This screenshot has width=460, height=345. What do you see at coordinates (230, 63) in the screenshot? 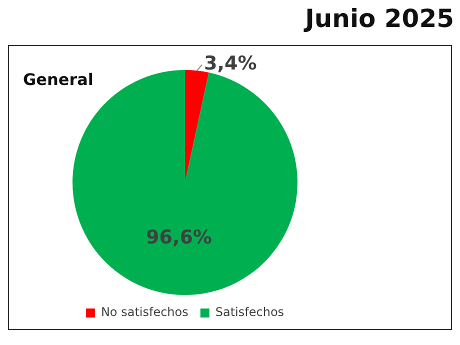
I see `data-label: 3,4%` at bounding box center [230, 63].